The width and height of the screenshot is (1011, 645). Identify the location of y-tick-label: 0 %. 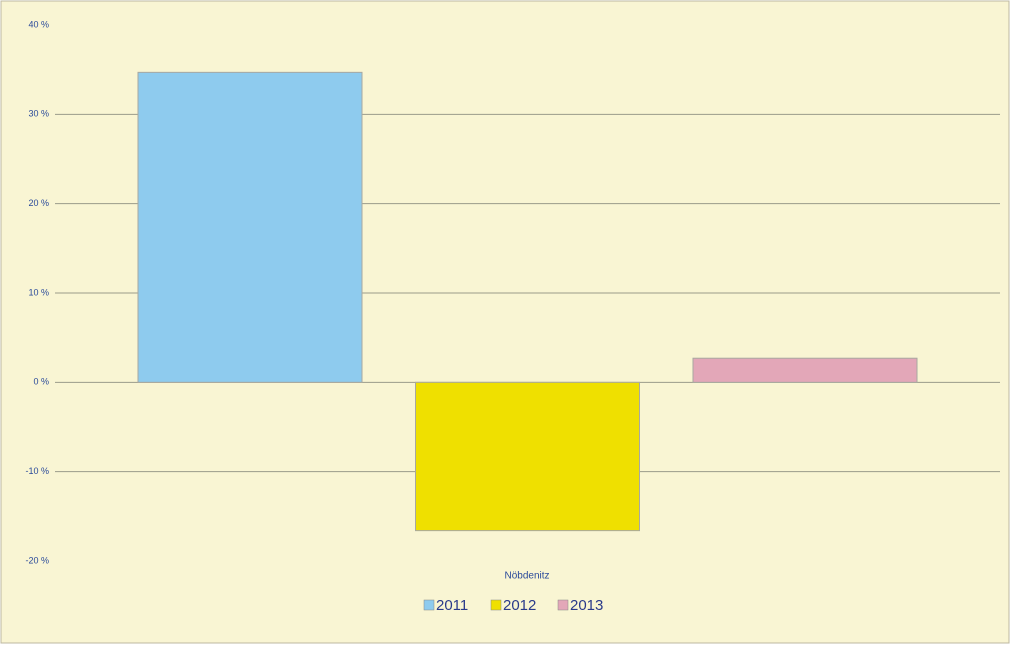
(41, 382).